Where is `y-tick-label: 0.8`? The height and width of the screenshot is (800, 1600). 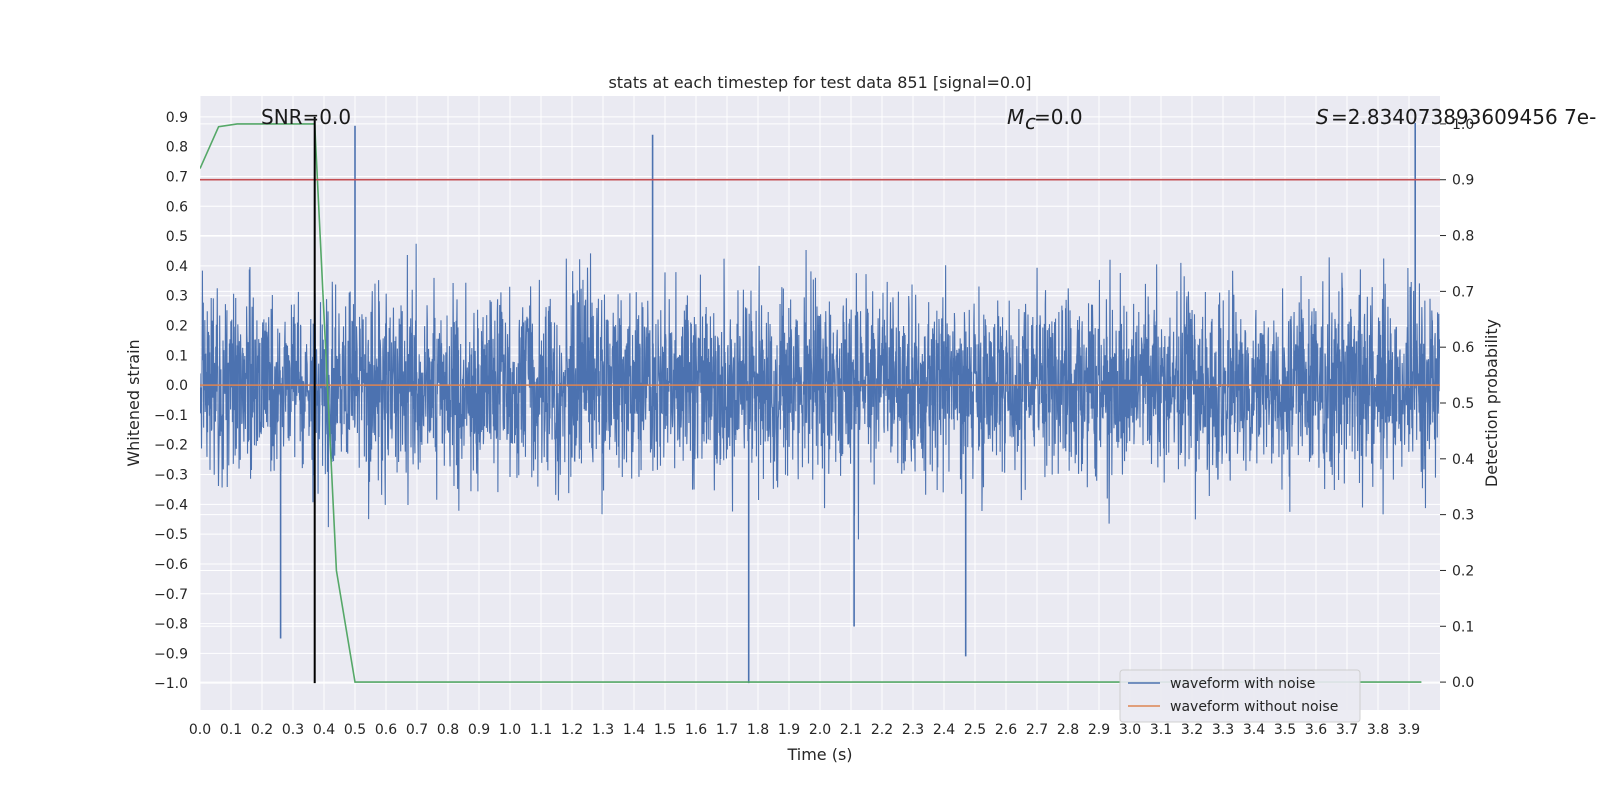 y-tick-label: 0.8 is located at coordinates (177, 148).